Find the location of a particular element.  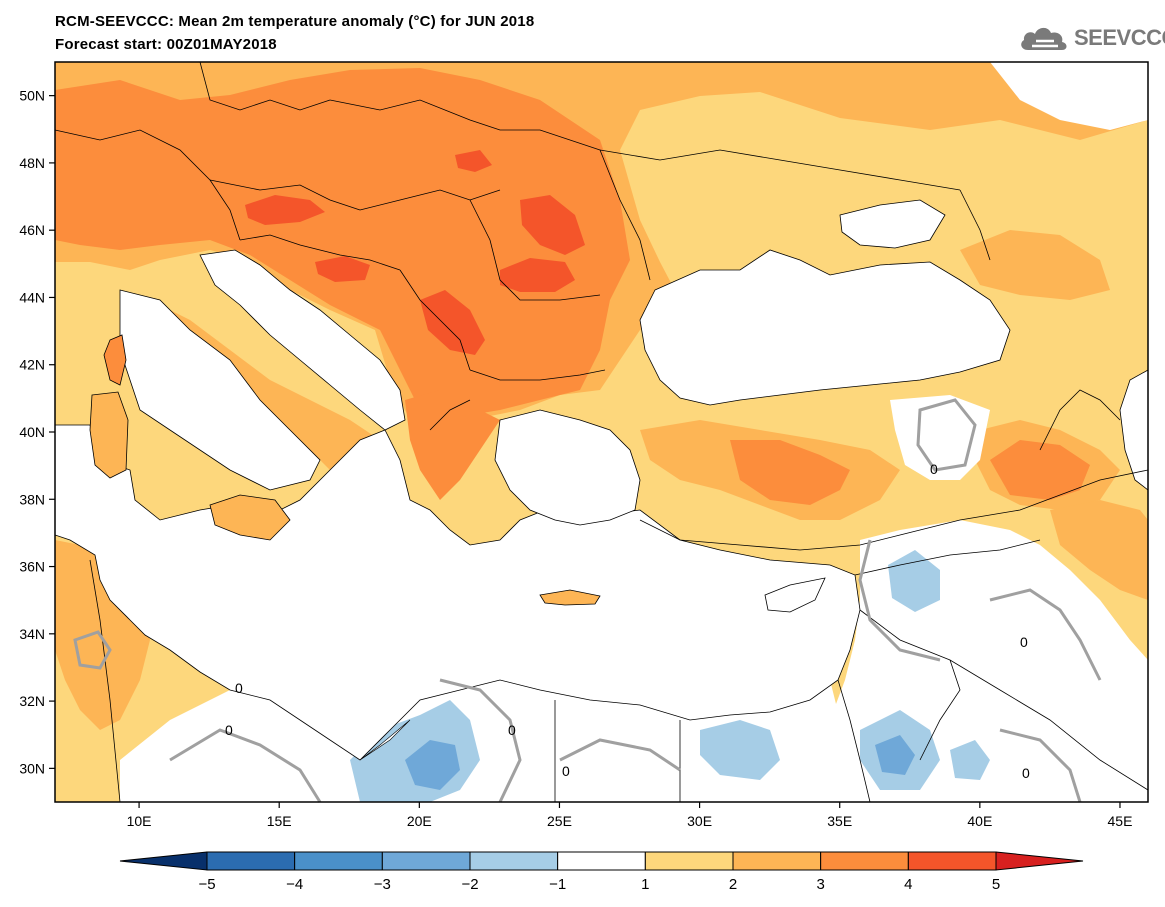

field-band-3-4-anatolia is located at coordinates (790, 472).